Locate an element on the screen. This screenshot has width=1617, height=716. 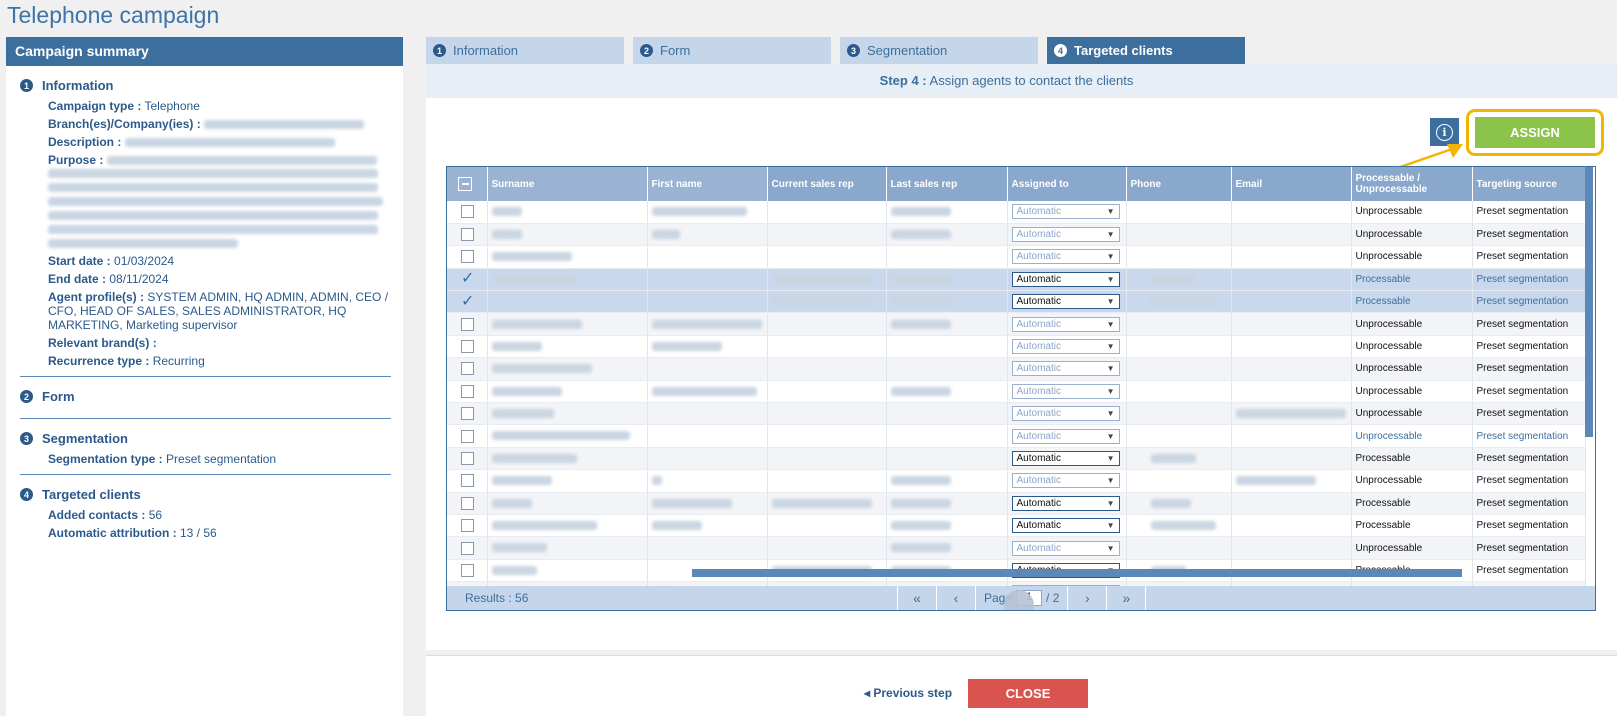
tab-segmentation: 3 Segmentation is located at coordinates (939, 50).